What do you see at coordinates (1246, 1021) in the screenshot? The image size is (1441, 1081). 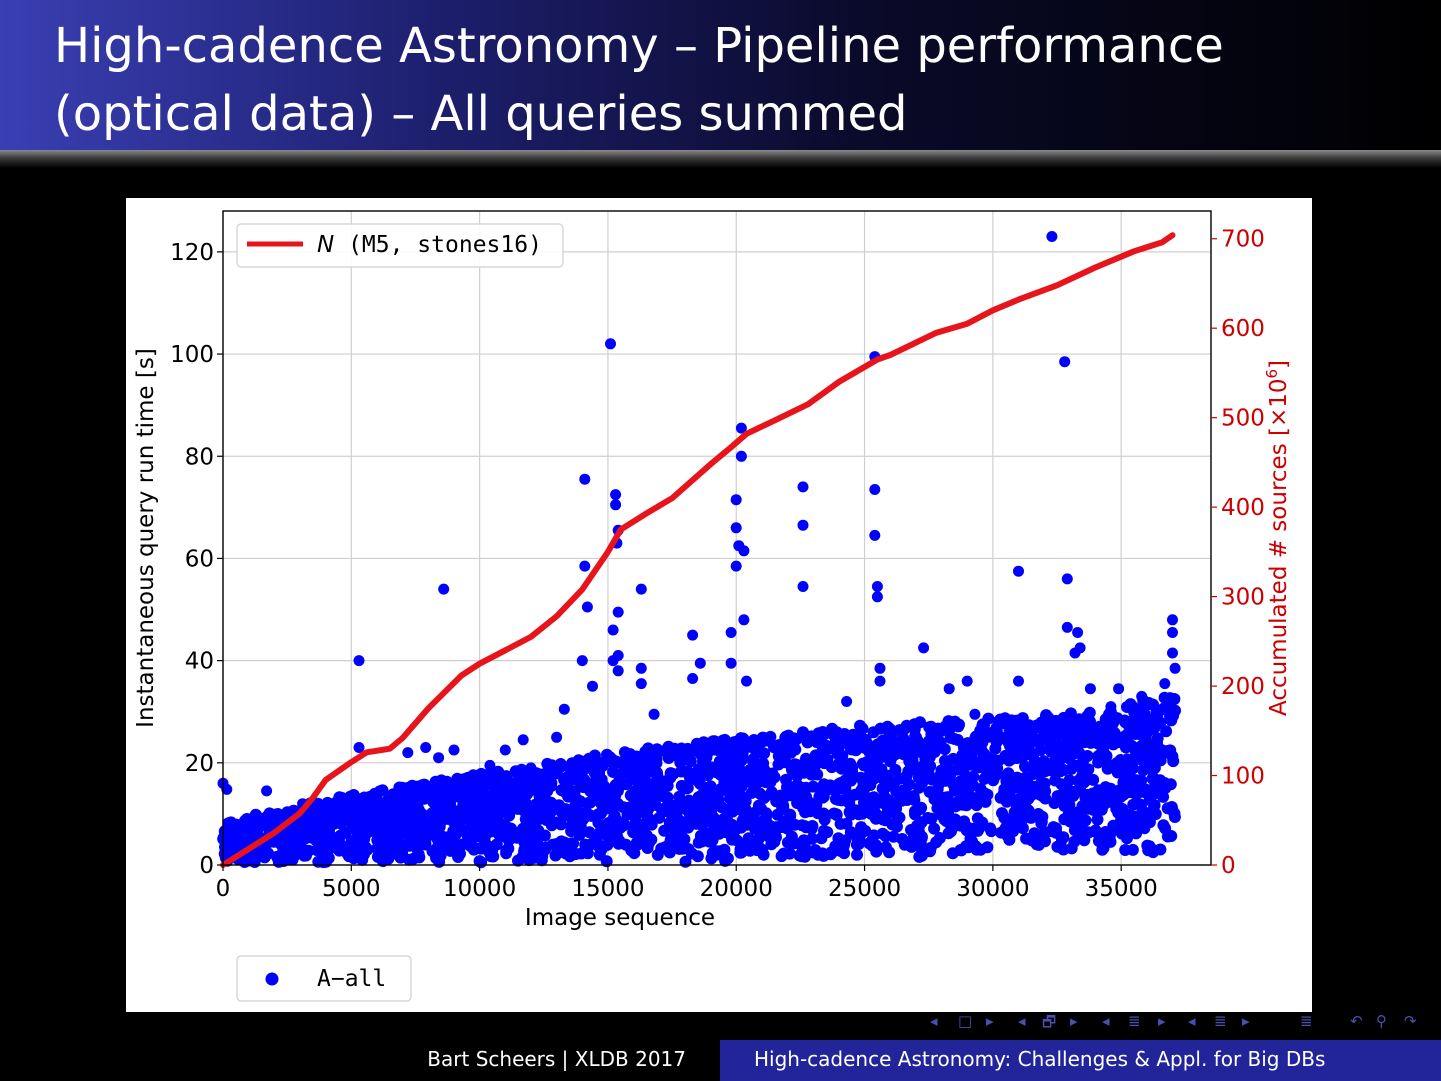 I see `nav-next-doc-icon: ▸` at bounding box center [1246, 1021].